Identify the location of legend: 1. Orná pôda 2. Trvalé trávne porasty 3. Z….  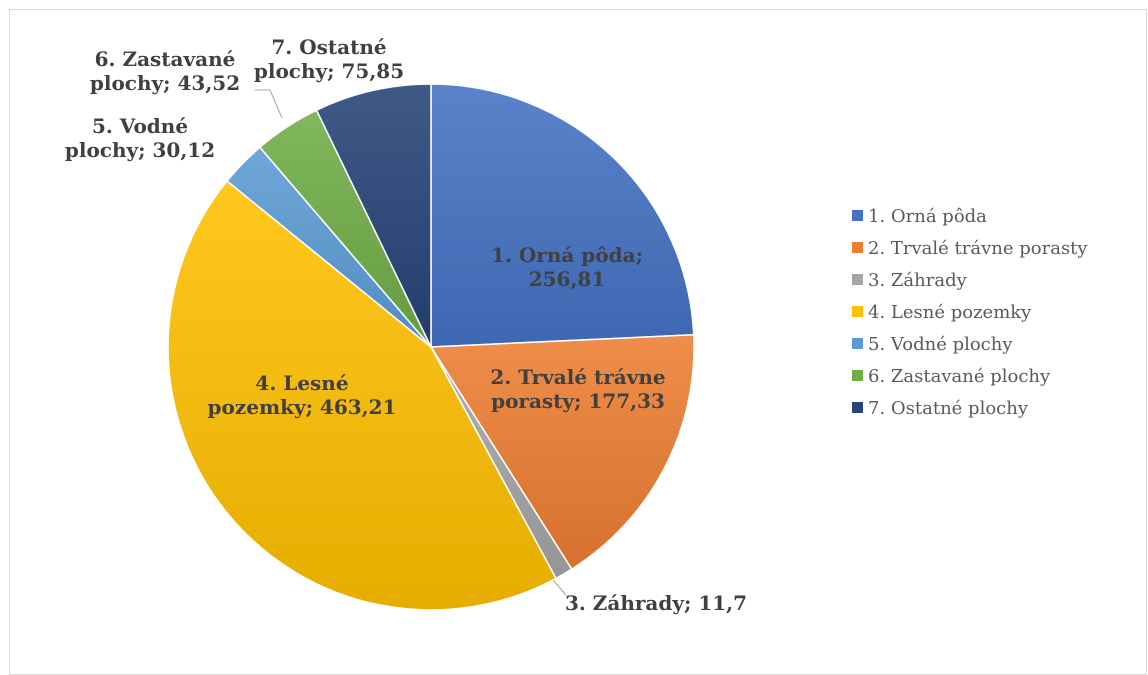
(970, 312).